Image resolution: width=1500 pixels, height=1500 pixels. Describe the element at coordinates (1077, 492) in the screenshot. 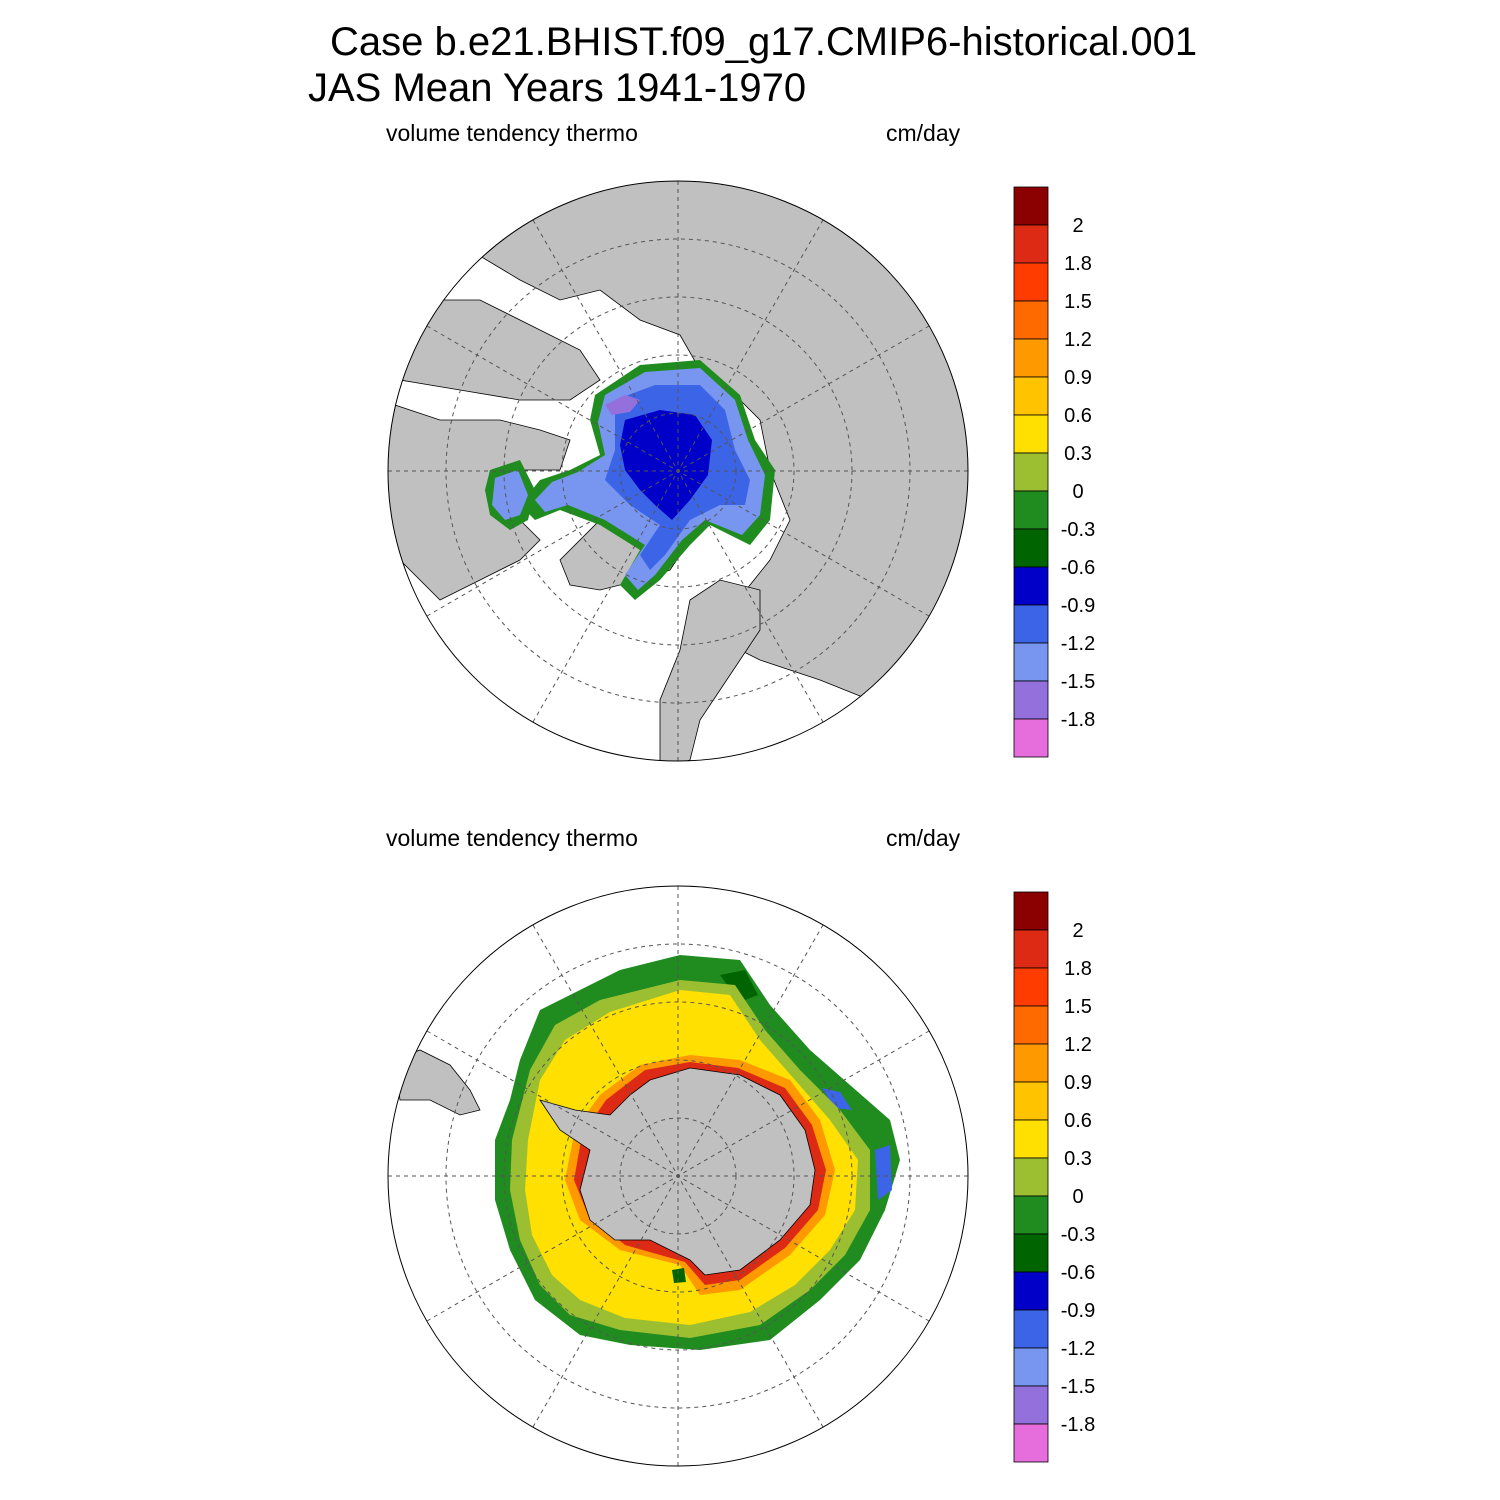

I see `colorbar-north-tick-label: 0` at that location.